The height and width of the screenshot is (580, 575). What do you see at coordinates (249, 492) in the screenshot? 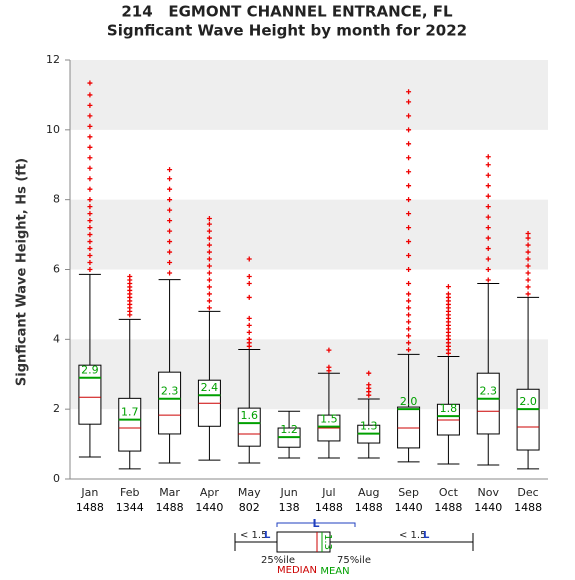
I see `x-tick-label: May` at bounding box center [249, 492].